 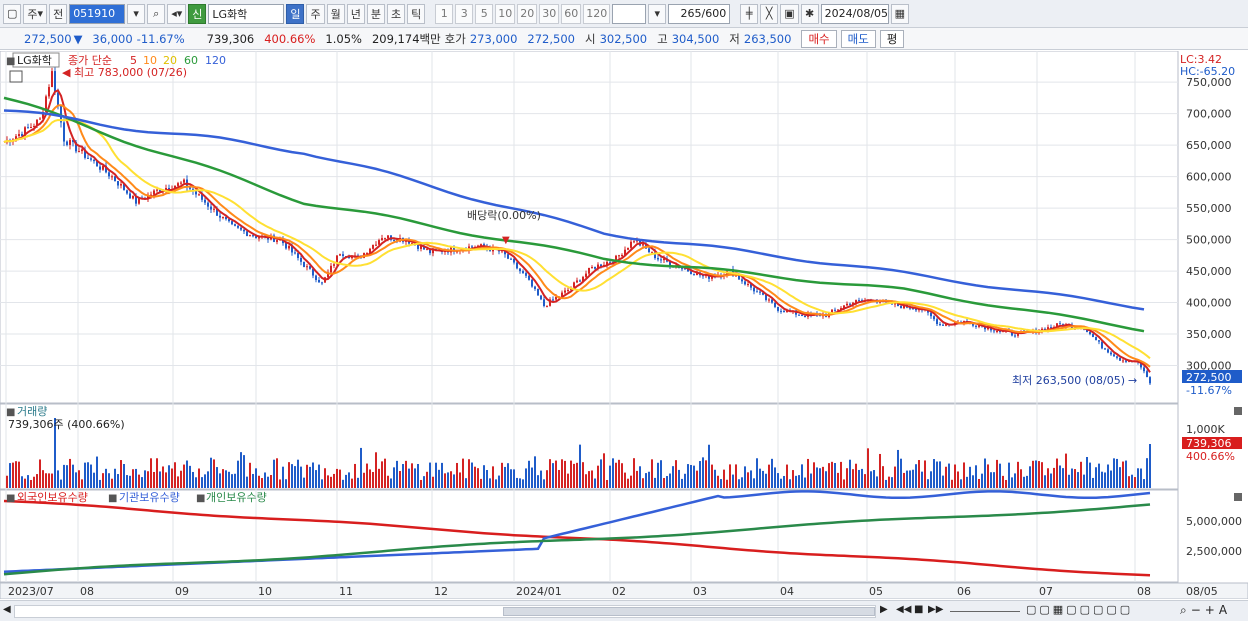 I want to click on search-icon: ⌕, so click(x=156, y=13).